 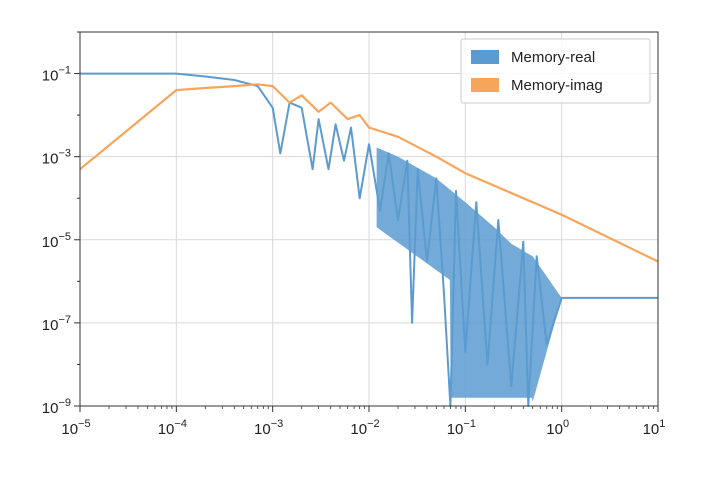 What do you see at coordinates (56, 241) in the screenshot?
I see `y-tick-label: 10⁻⁵` at bounding box center [56, 241].